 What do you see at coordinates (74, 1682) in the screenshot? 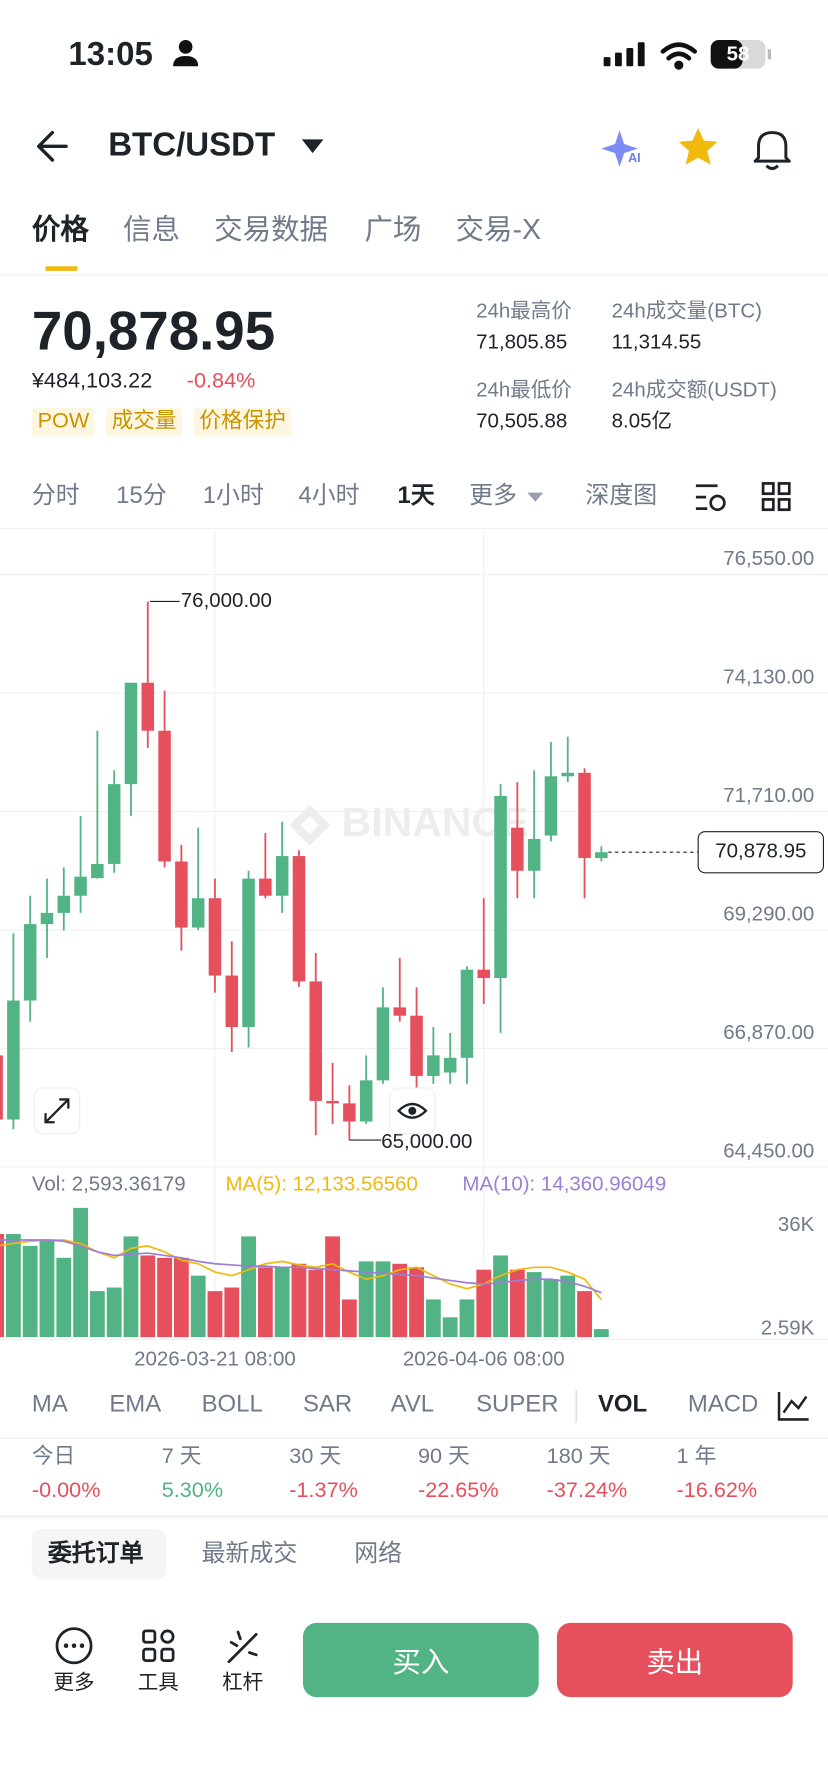
I see `toolbar-label: 更多` at bounding box center [74, 1682].